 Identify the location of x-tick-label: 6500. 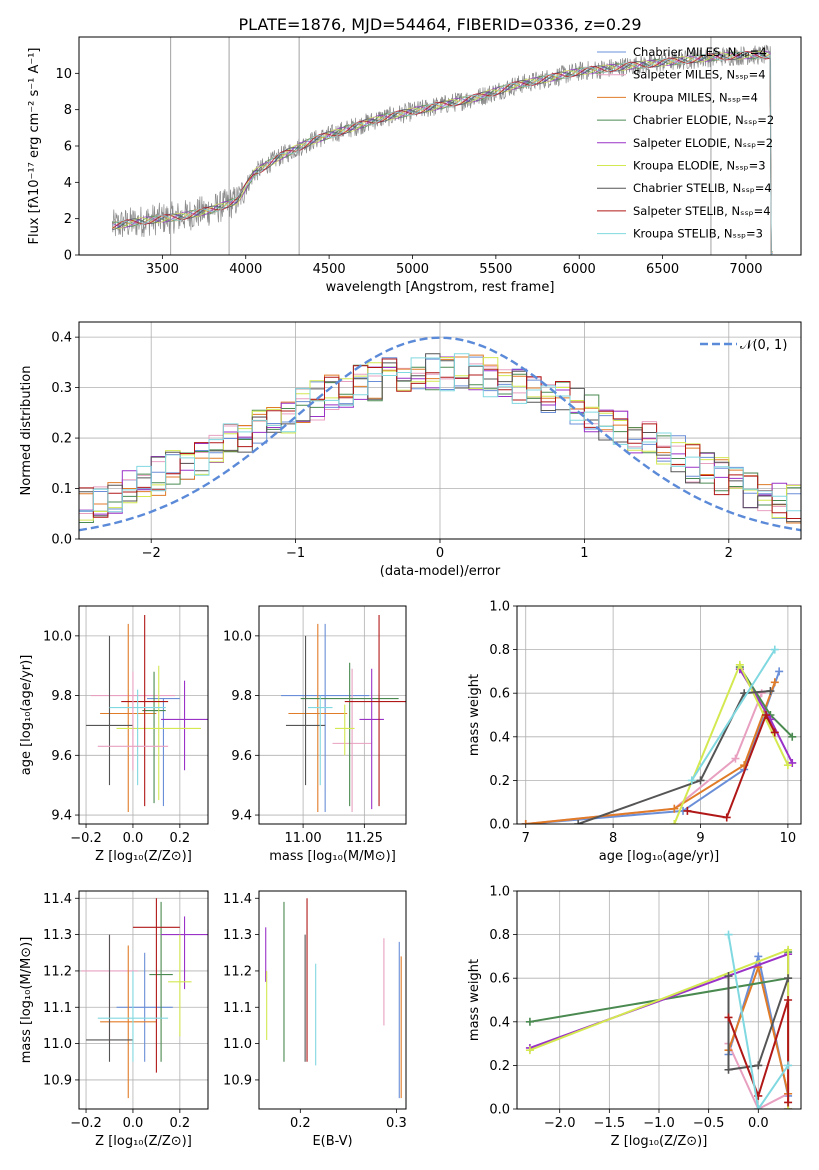
(662, 269).